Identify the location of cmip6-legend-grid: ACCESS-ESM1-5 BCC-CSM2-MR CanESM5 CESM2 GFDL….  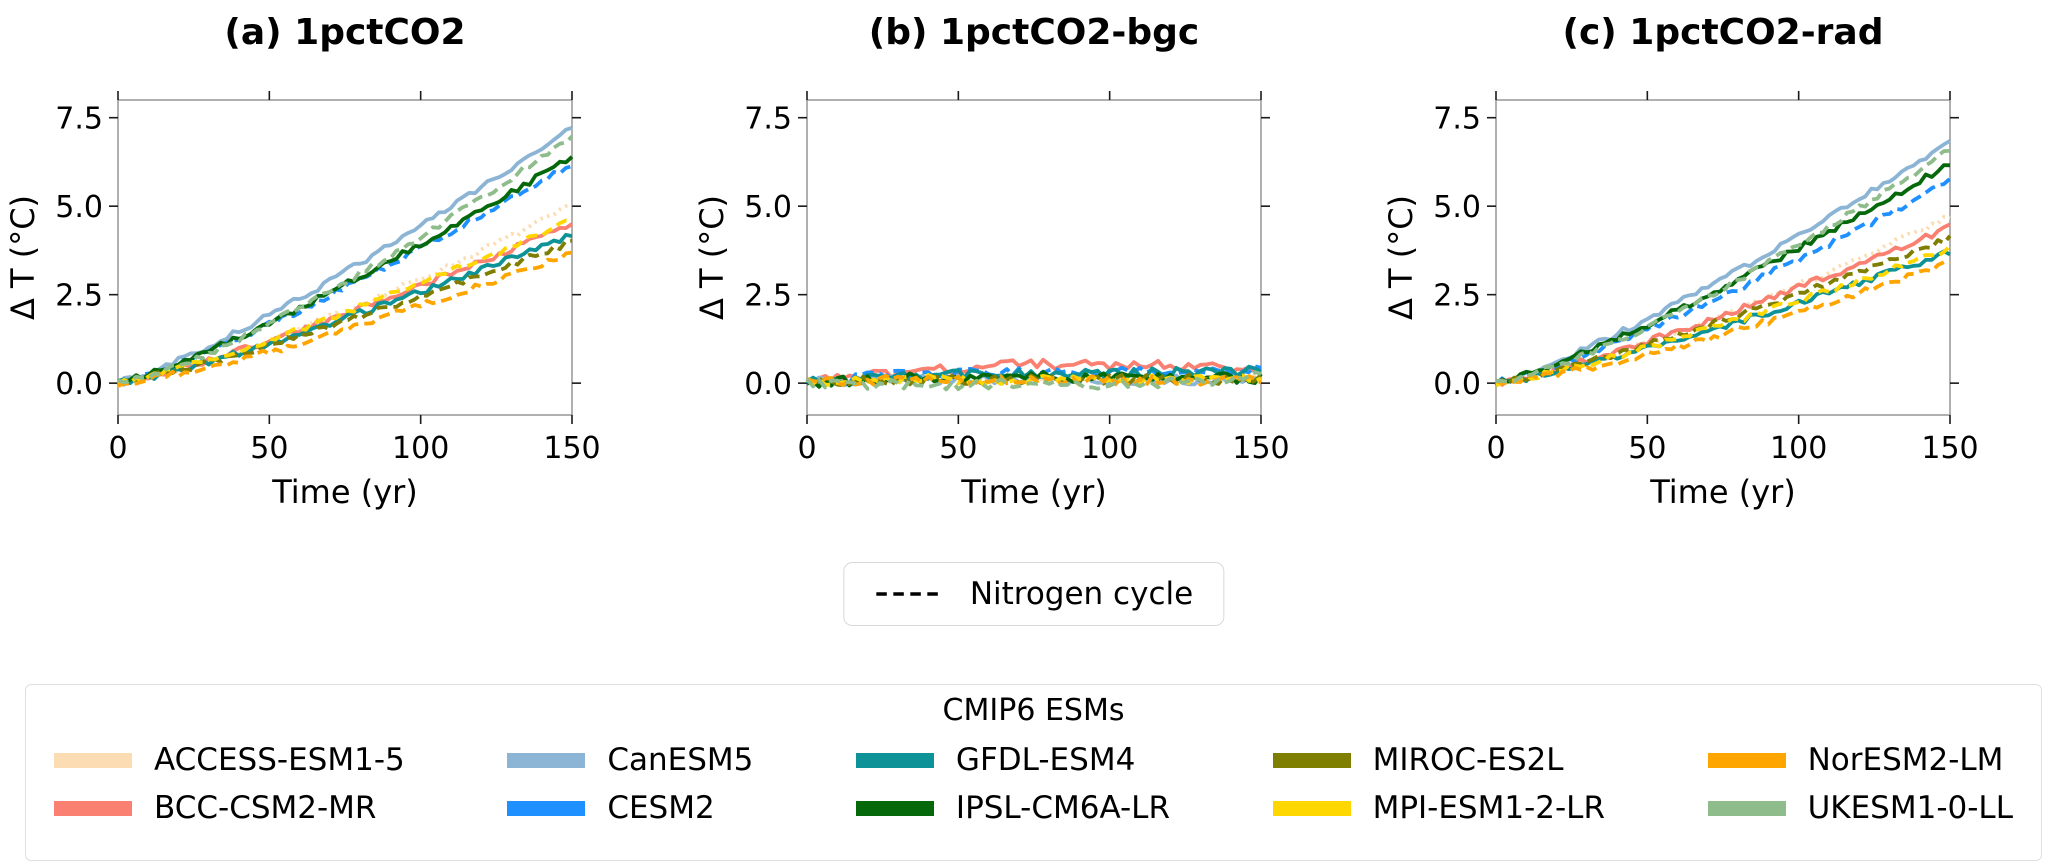
(1033, 780).